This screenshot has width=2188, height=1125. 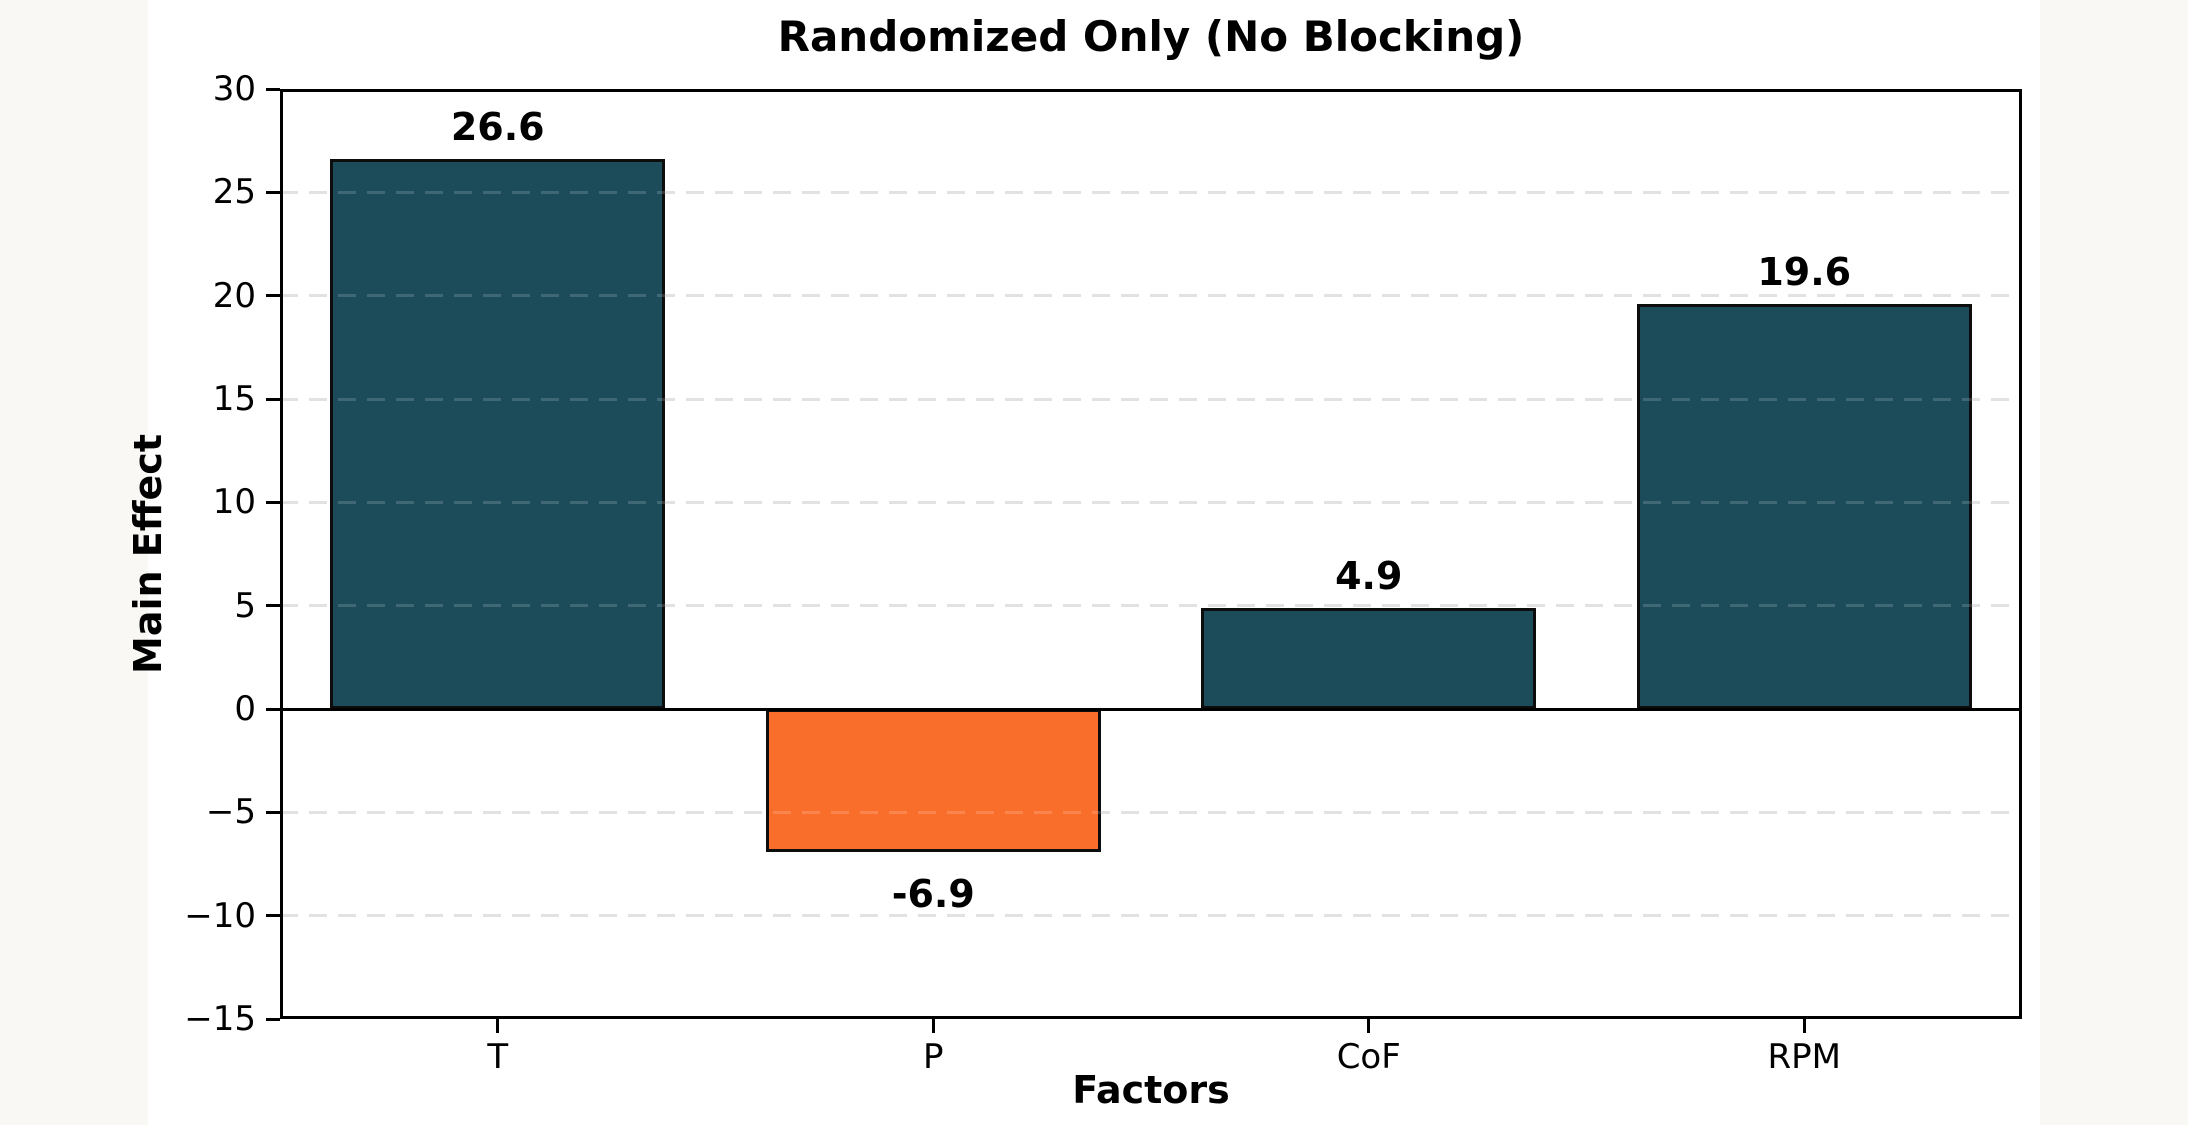 I want to click on bar-value-label-RPM: 19.6, so click(x=1804, y=271).